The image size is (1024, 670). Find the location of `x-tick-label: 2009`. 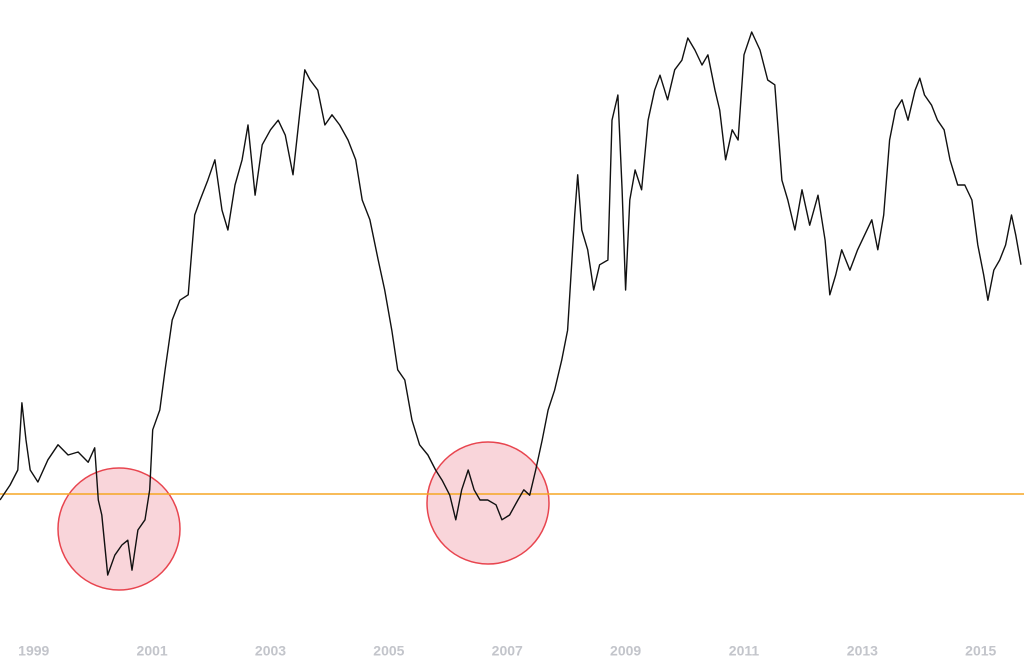

x-tick-label: 2009 is located at coordinates (625, 651).